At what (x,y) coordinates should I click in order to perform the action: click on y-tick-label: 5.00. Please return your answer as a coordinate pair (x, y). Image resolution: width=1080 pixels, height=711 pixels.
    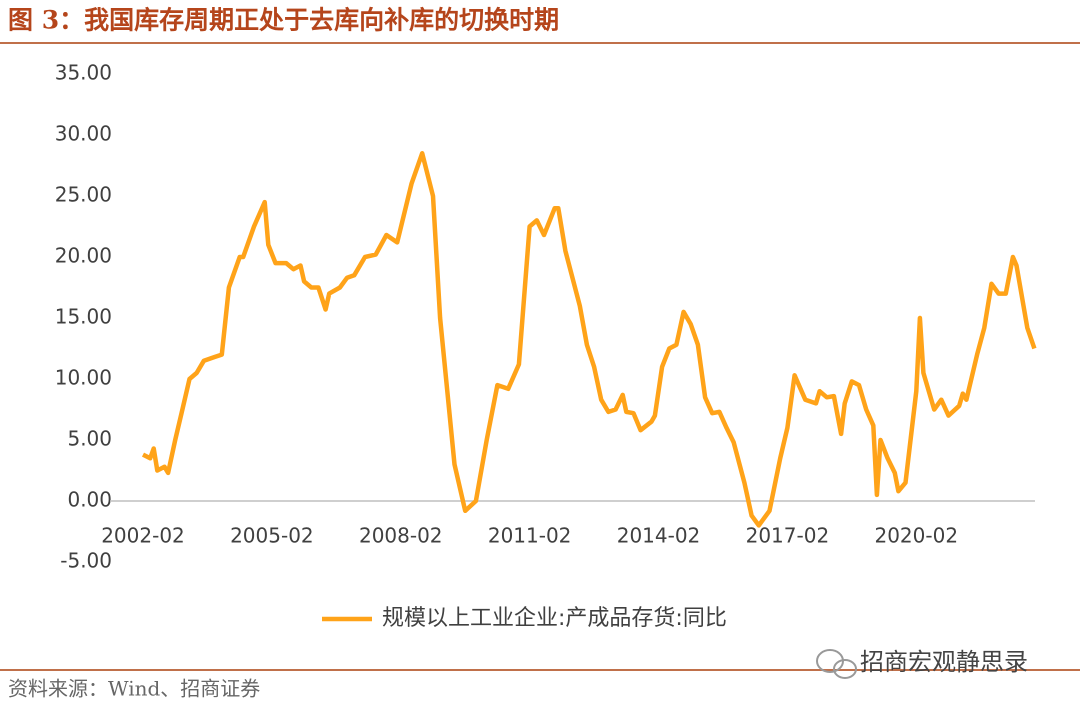
    Looking at the image, I should click on (89, 439).